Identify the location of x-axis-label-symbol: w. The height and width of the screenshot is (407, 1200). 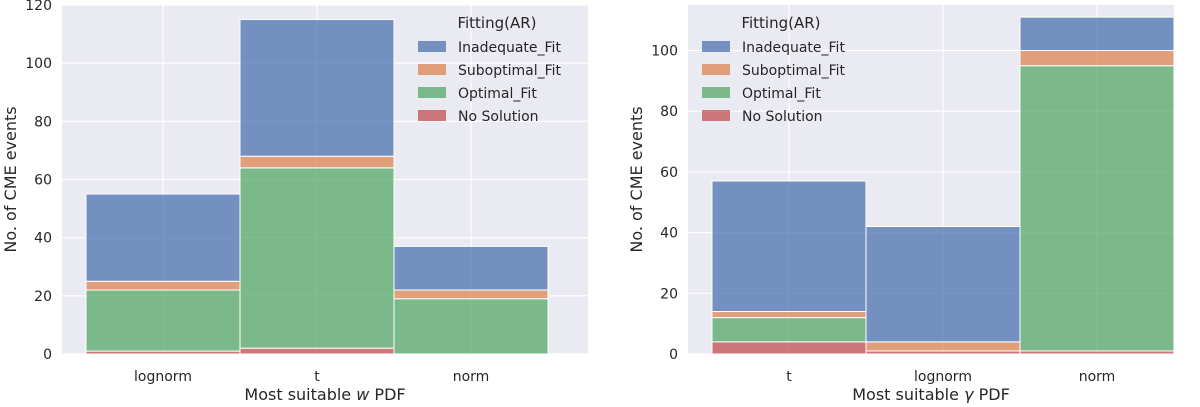
(363, 394).